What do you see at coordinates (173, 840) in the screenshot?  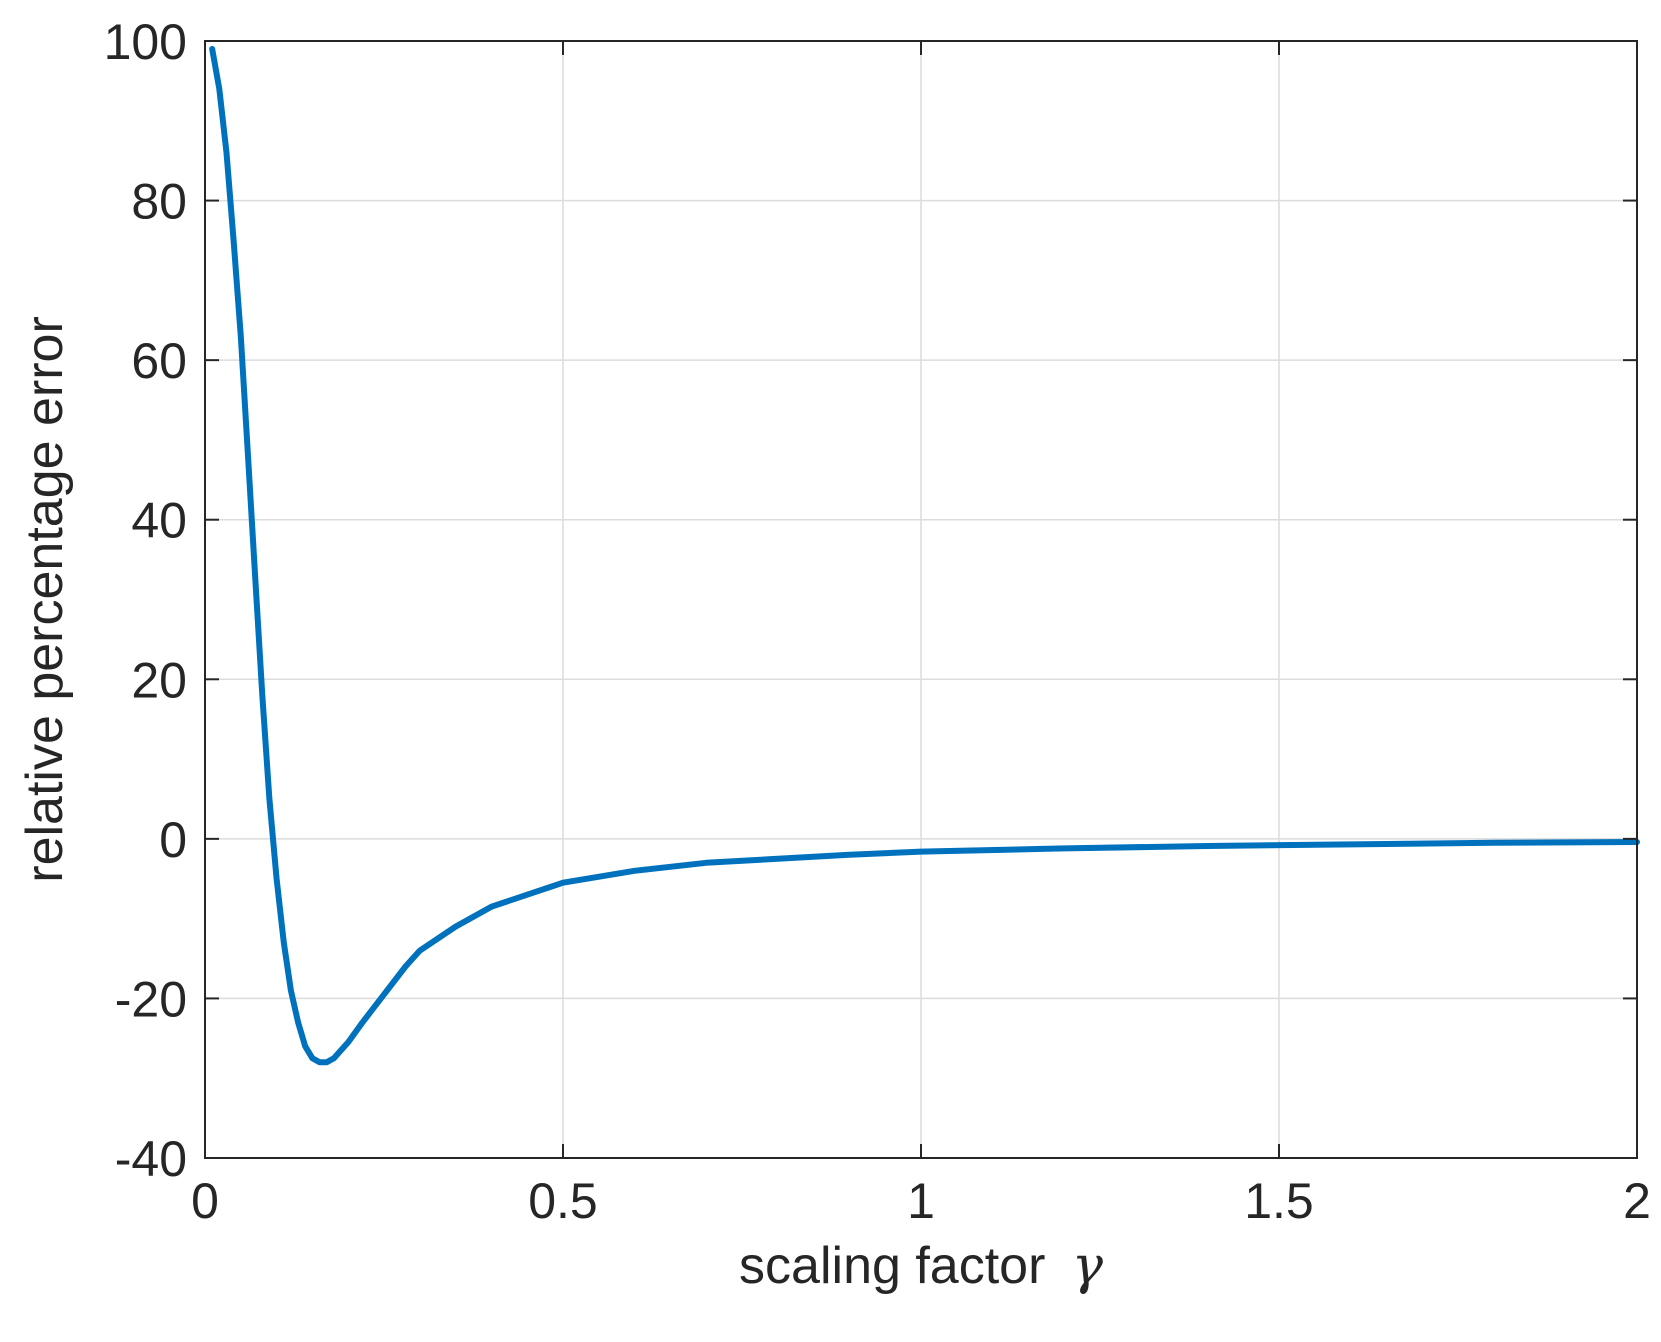 I see `y-tick-label: 0` at bounding box center [173, 840].